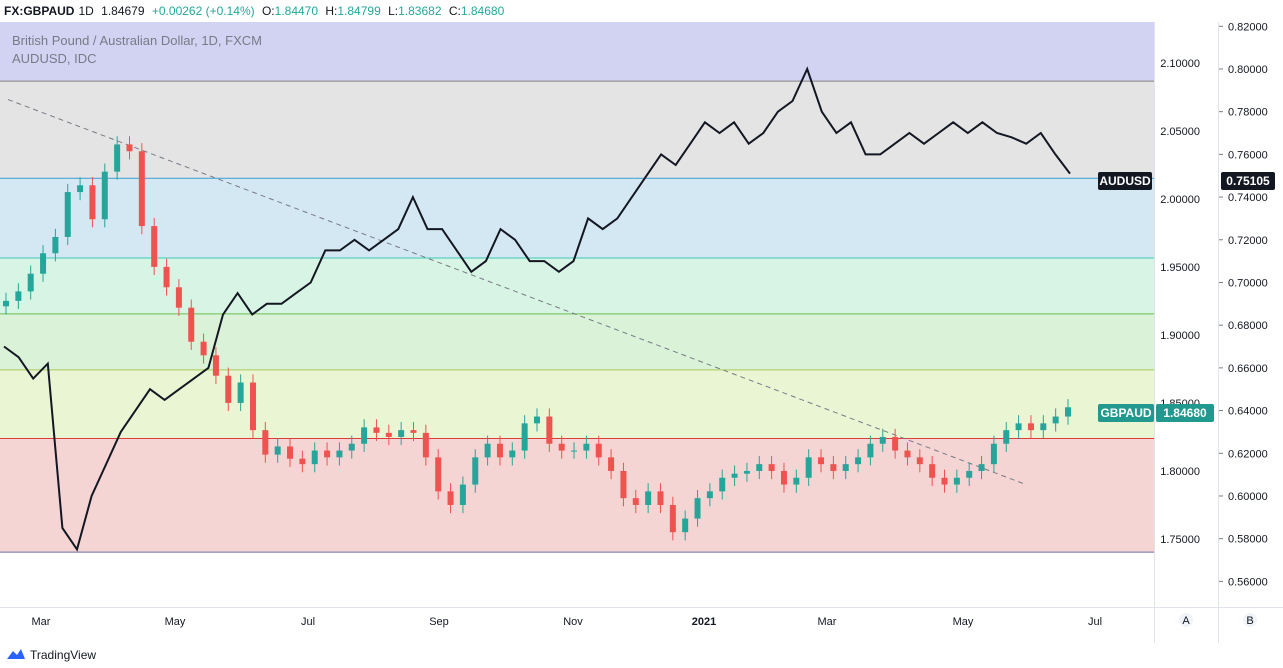  What do you see at coordinates (1248, 412) in the screenshot?
I see `right-tick-label: 0.64000` at bounding box center [1248, 412].